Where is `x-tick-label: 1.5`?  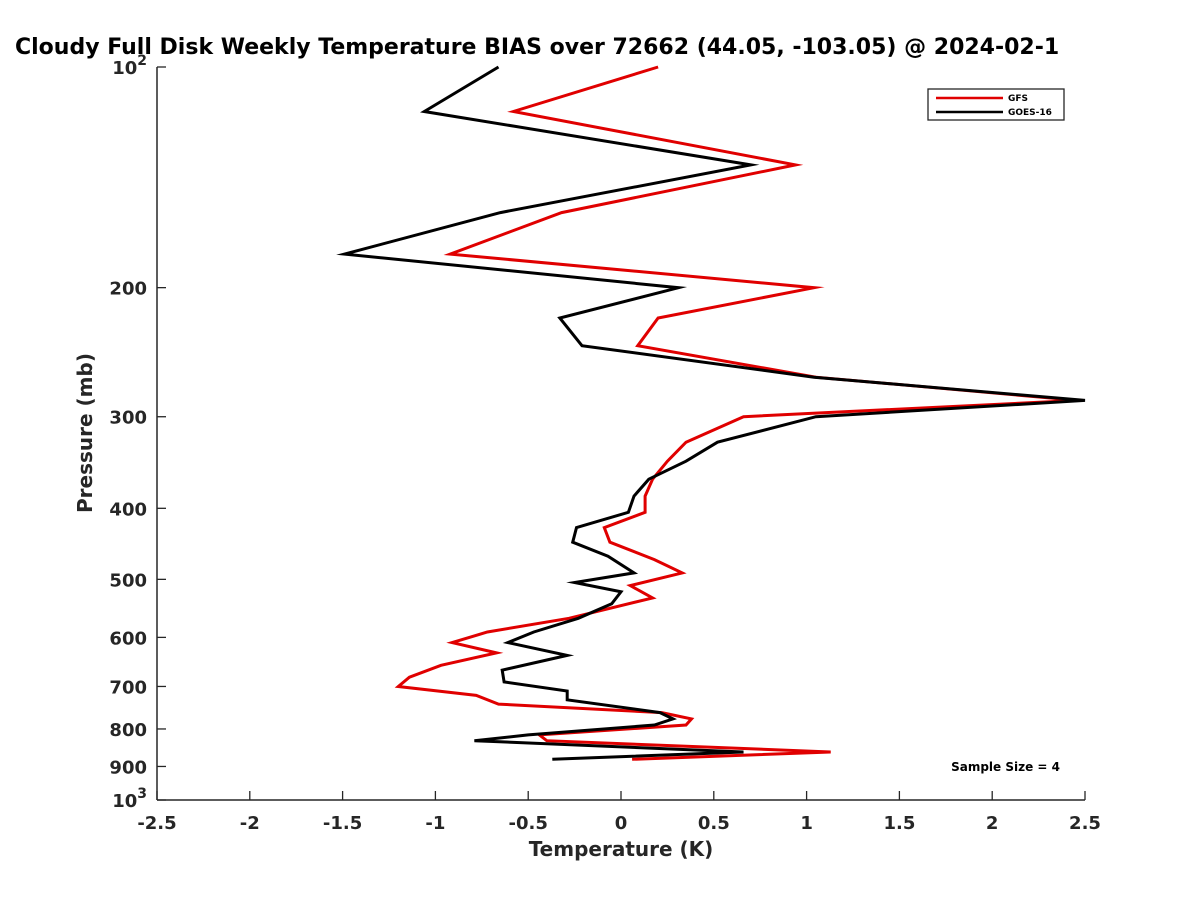 x-tick-label: 1.5 is located at coordinates (899, 823).